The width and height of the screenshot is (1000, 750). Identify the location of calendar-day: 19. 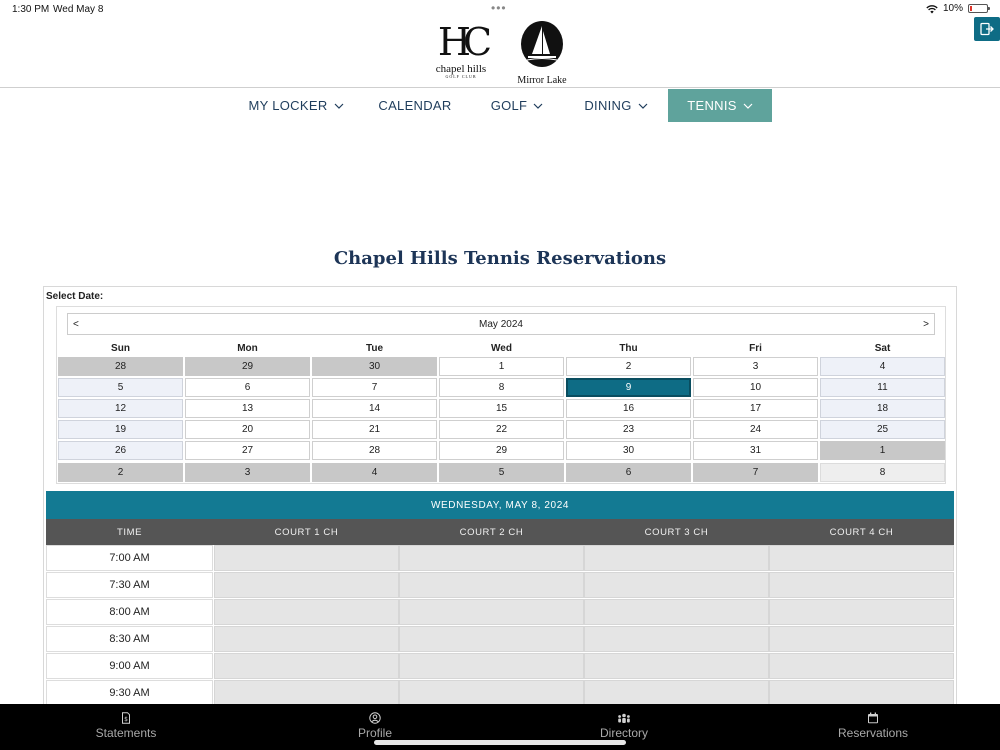
(120, 429).